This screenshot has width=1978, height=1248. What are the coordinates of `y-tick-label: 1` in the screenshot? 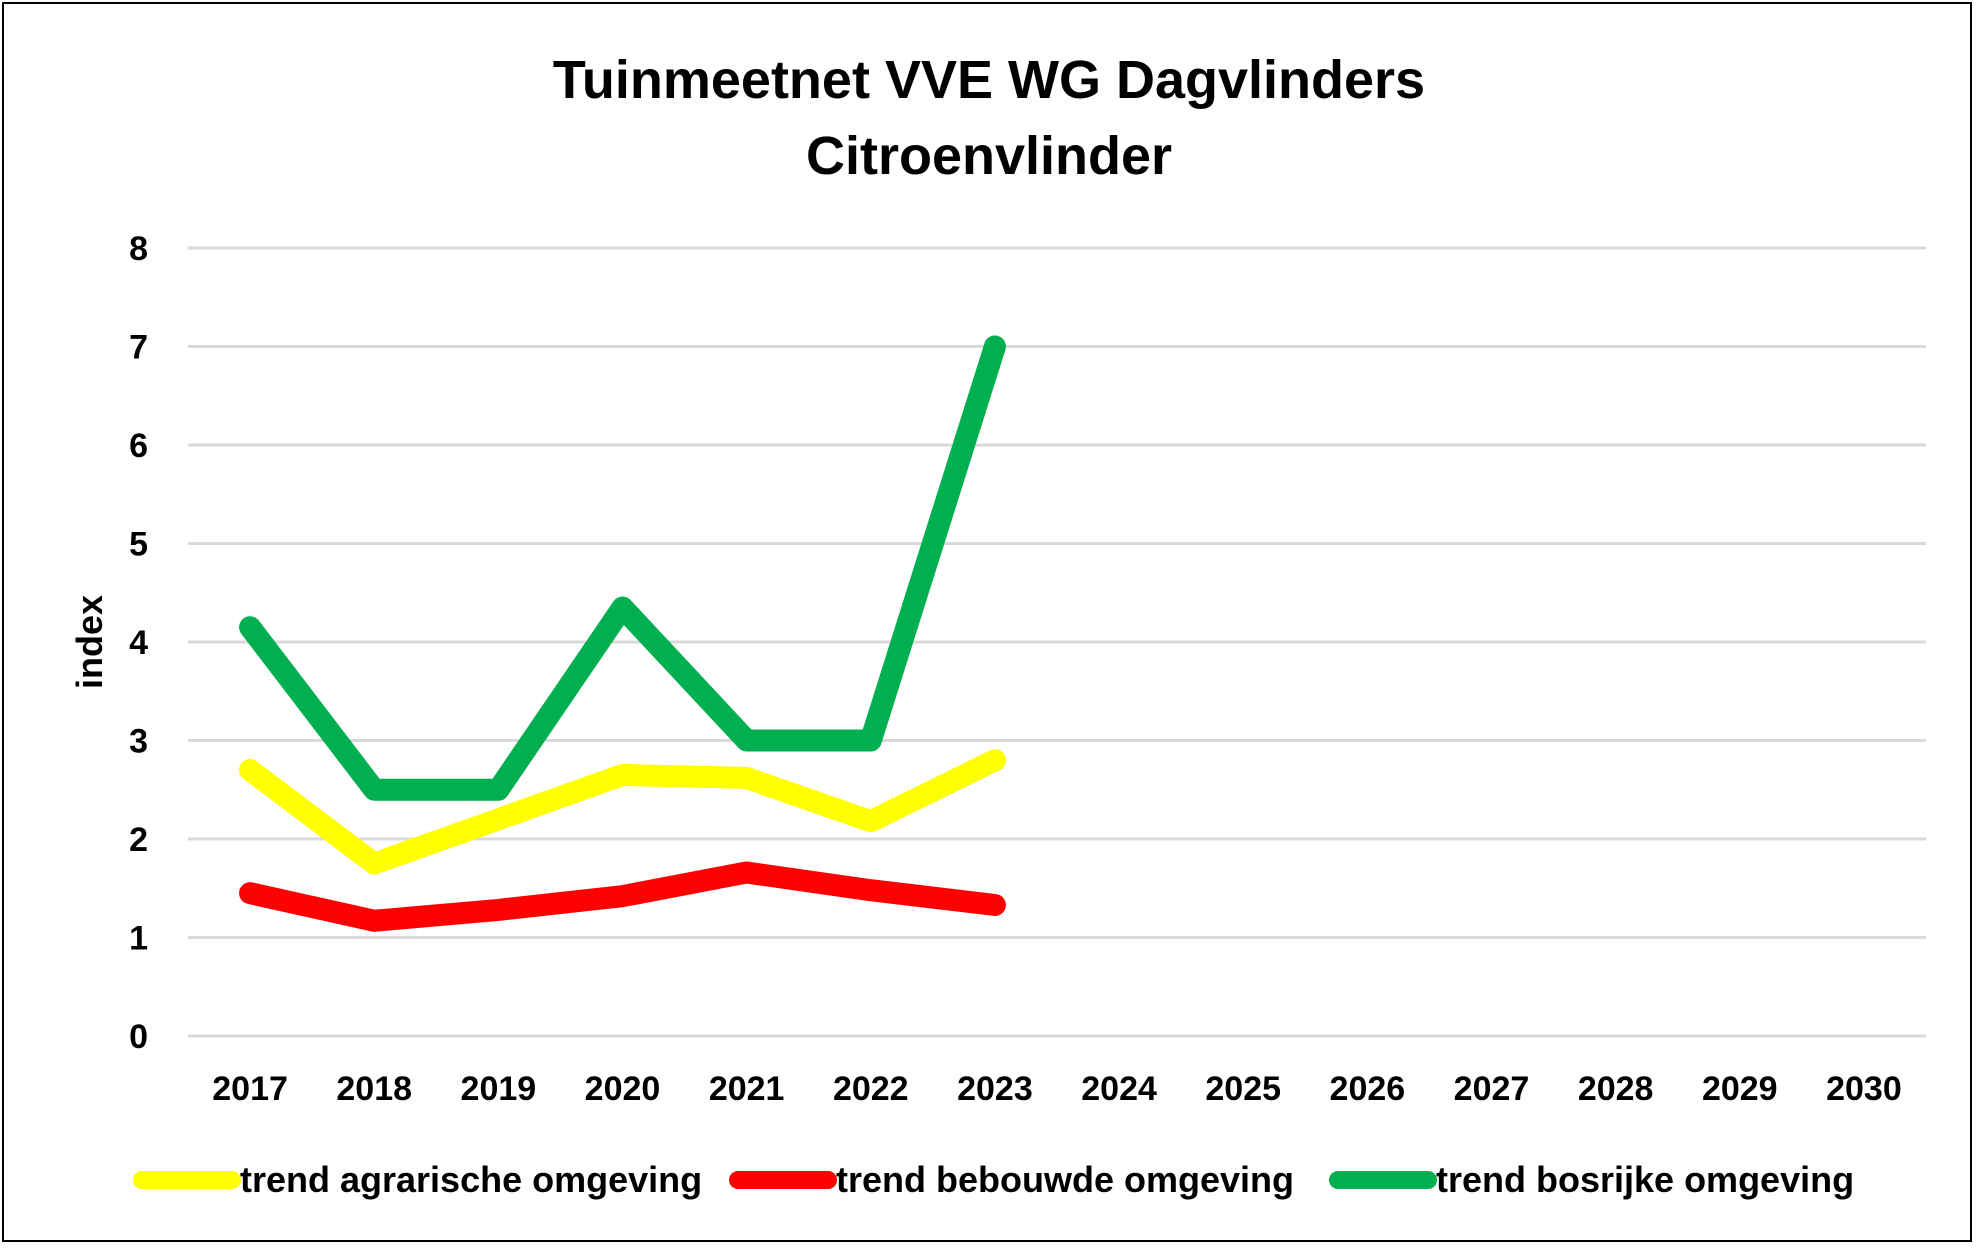 It's located at (138, 939).